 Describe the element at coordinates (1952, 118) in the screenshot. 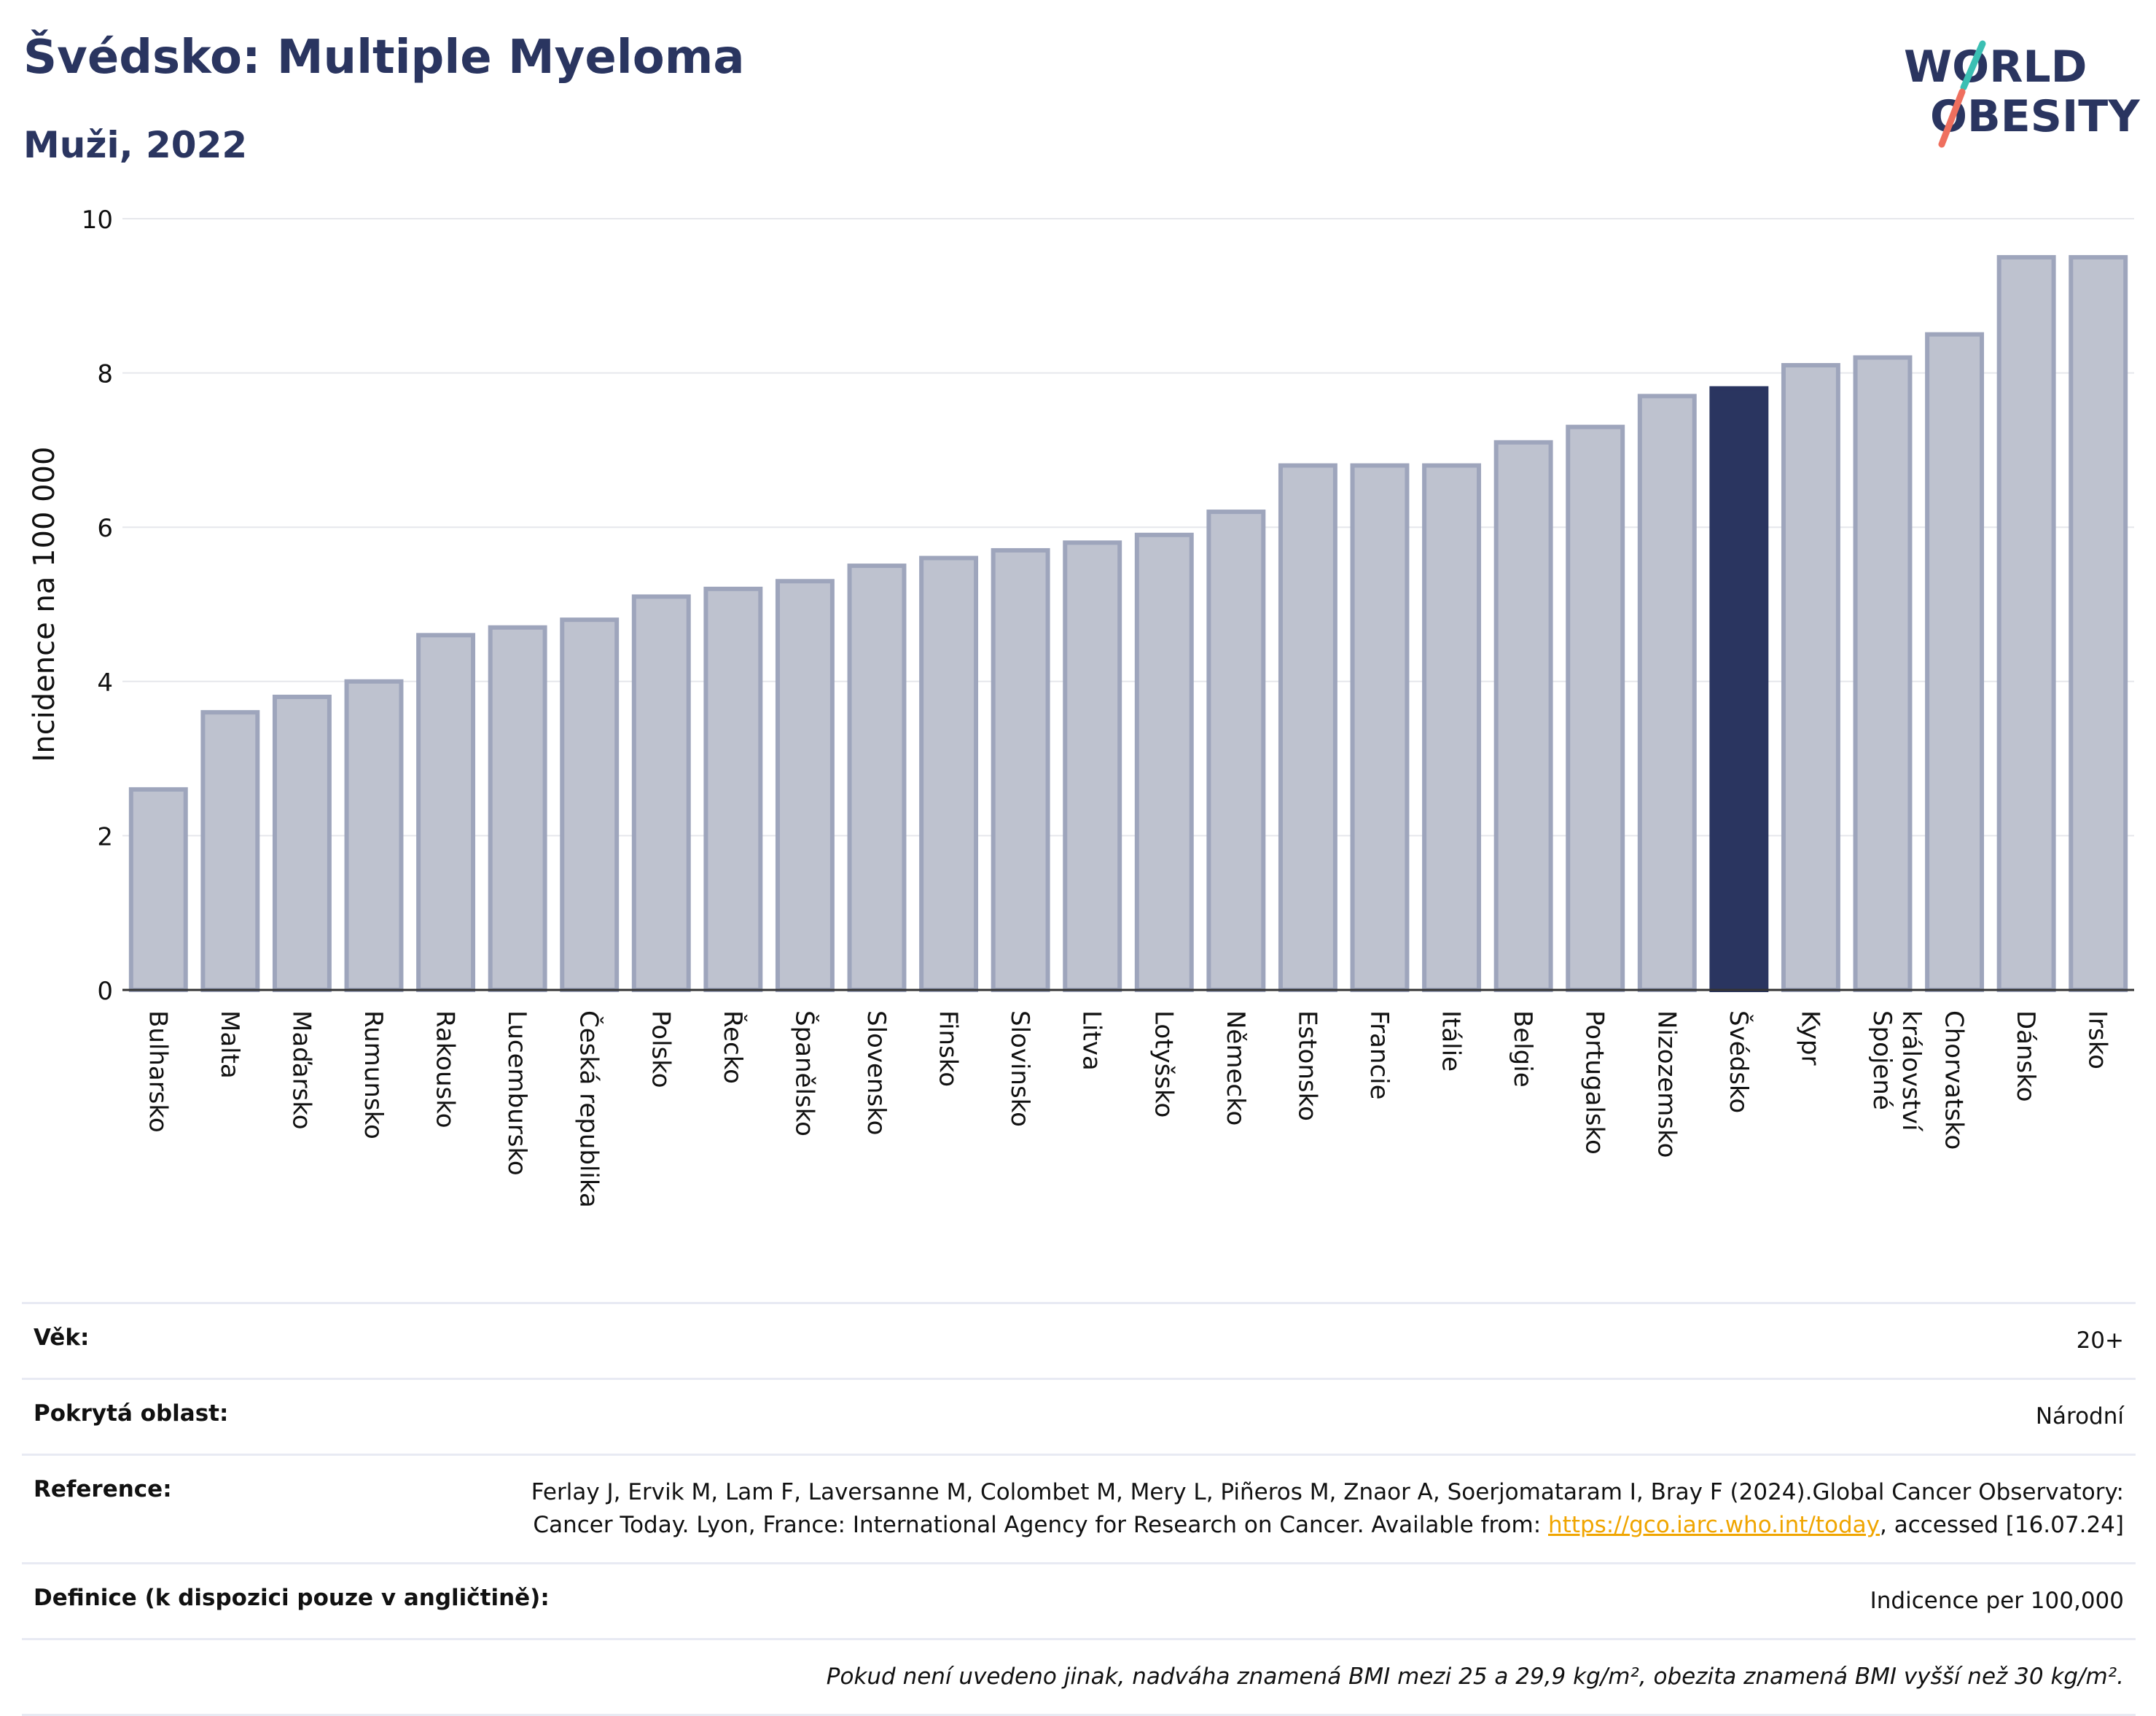

I see `logo-slash-coral` at that location.